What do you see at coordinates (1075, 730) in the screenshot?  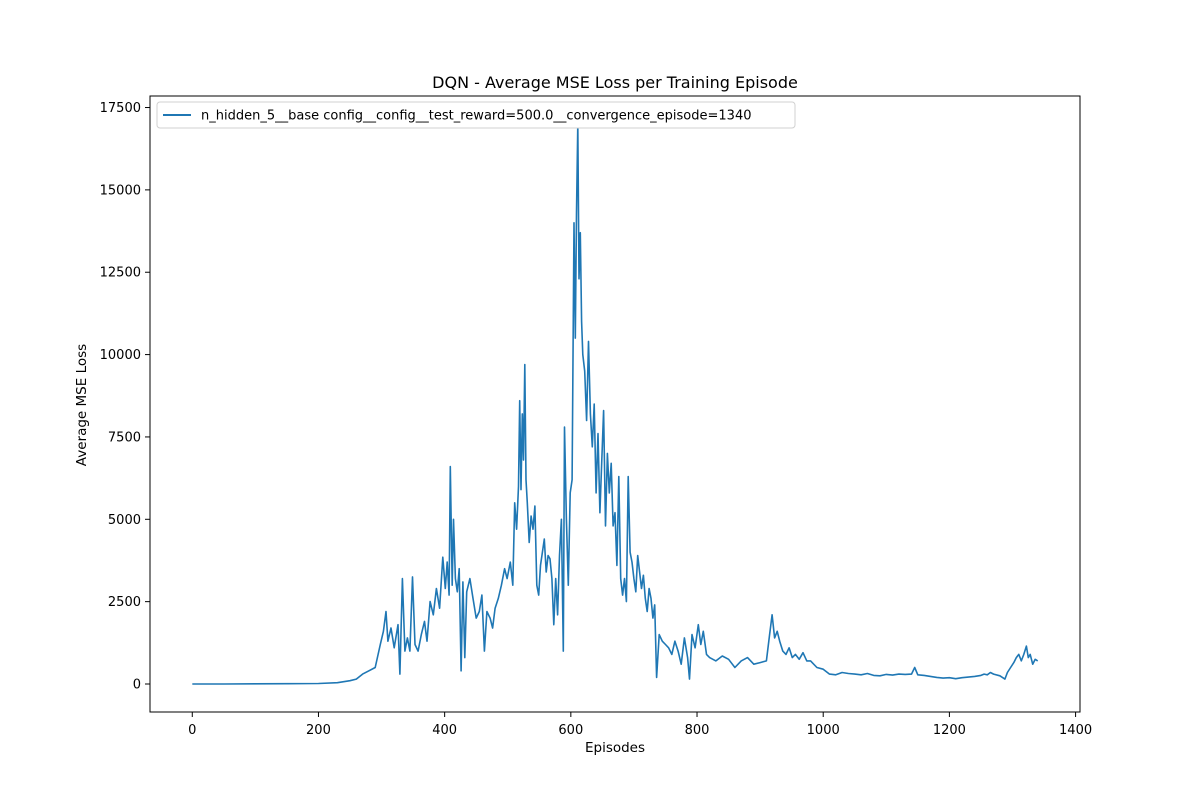 I see `x-tick-label: 1400` at bounding box center [1075, 730].